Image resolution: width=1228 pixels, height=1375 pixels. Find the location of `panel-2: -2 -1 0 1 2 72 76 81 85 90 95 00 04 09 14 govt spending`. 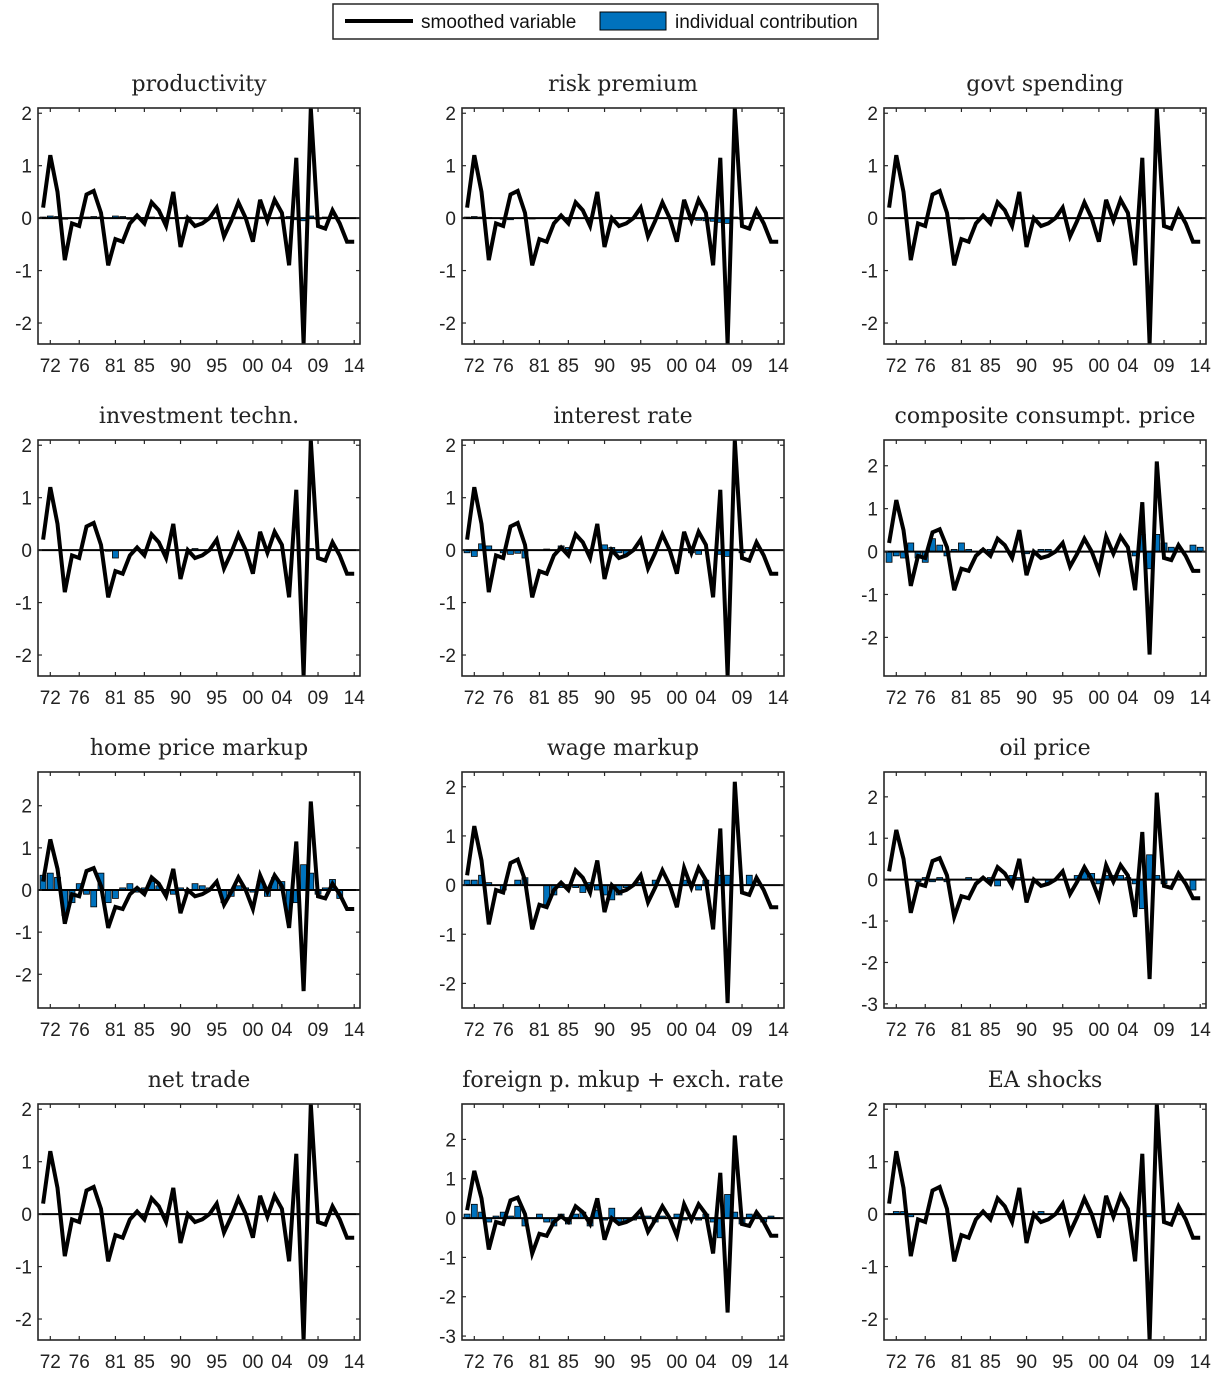

panel-2: -2 -1 0 1 2 72 76 81 85 90 95 00 04 09 14 govt spending is located at coordinates (1036, 224).